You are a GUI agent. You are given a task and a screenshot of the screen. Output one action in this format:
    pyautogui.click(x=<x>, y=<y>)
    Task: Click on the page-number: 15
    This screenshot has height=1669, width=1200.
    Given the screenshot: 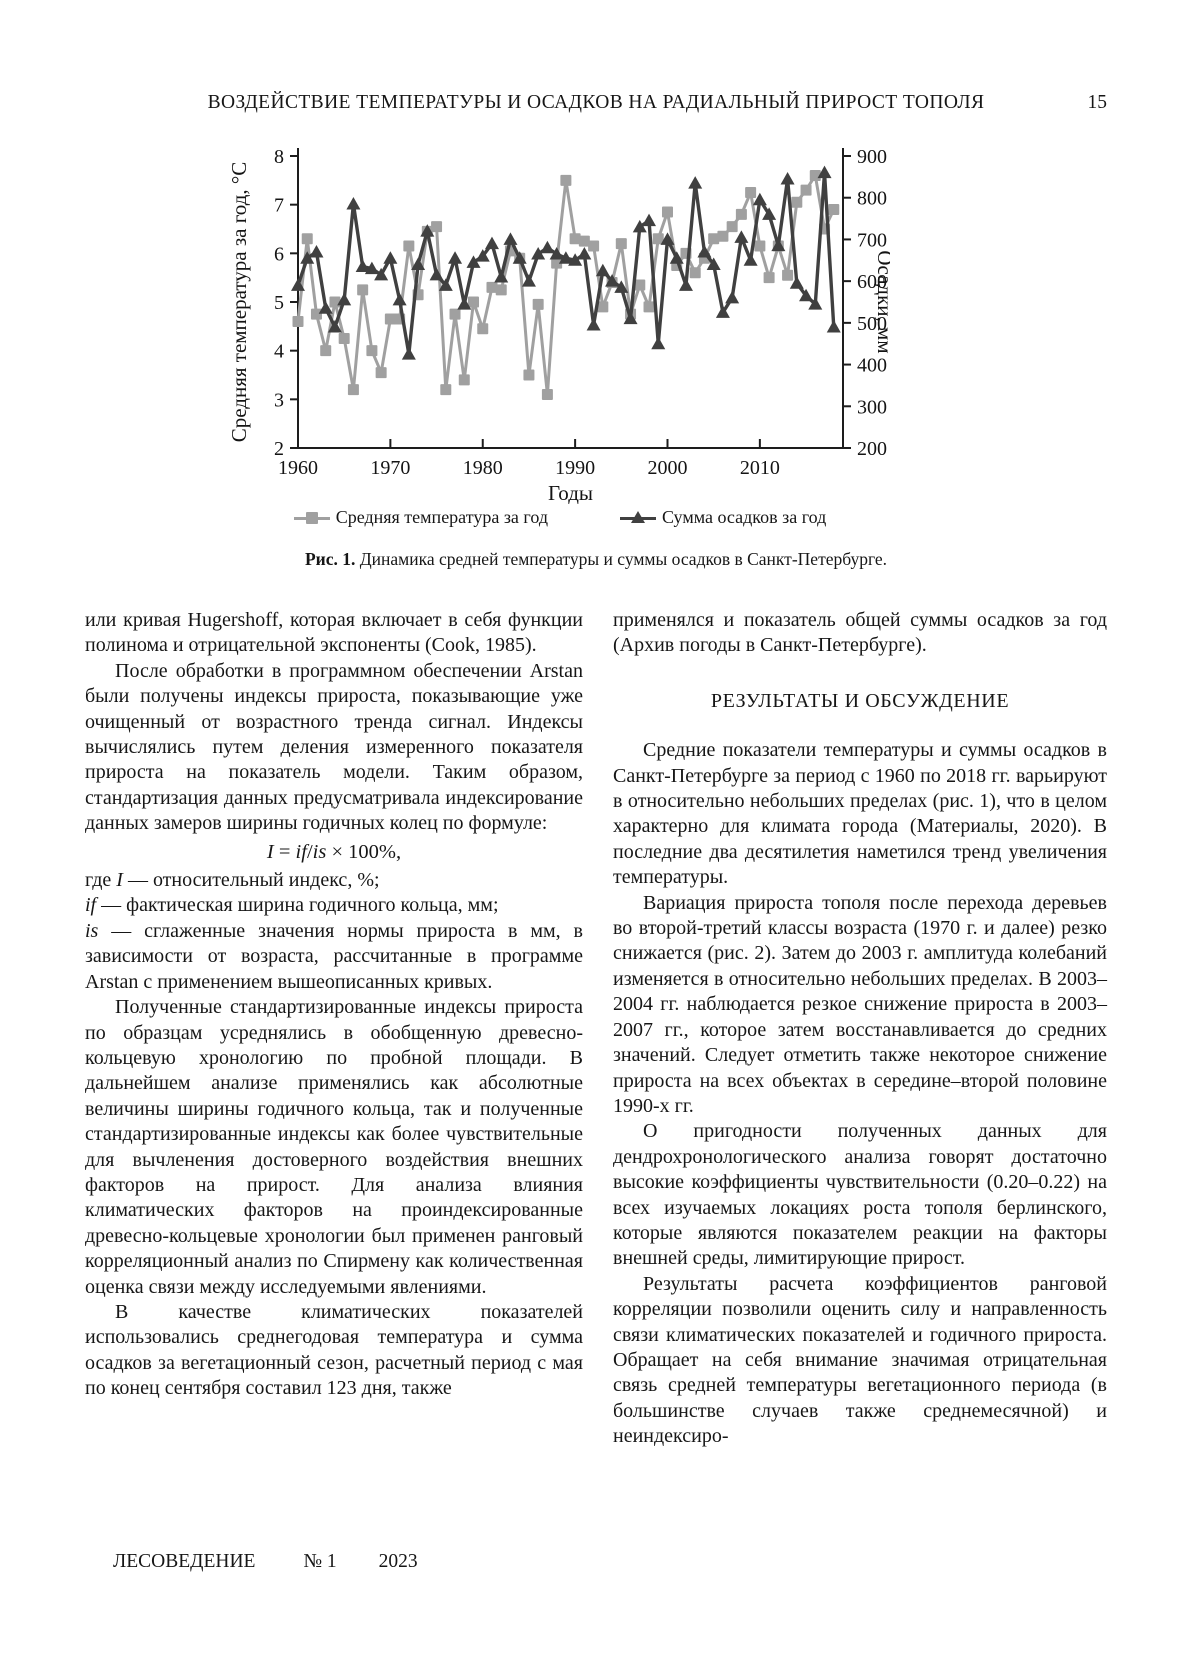 What is the action you would take?
    pyautogui.click(x=1097, y=102)
    